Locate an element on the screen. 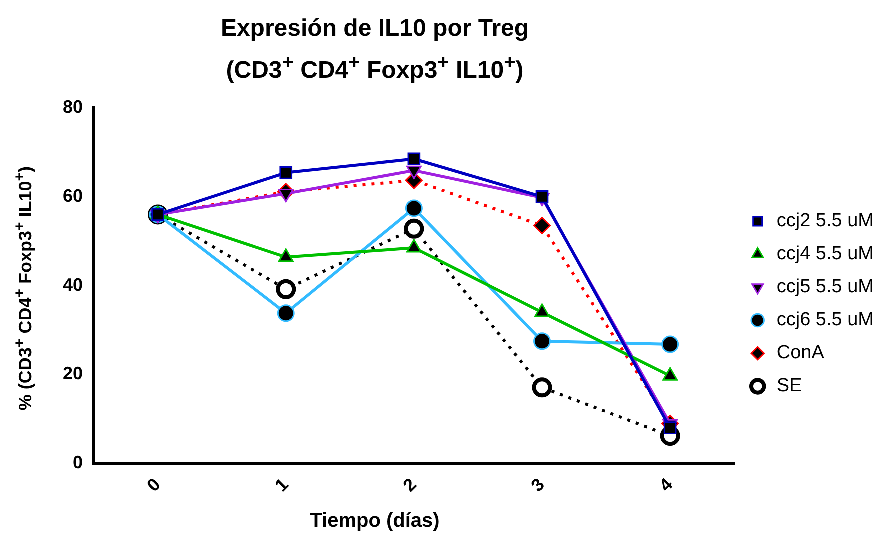 This screenshot has width=888, height=544. legend-label: ccj4 5.5 uM is located at coordinates (825, 254).